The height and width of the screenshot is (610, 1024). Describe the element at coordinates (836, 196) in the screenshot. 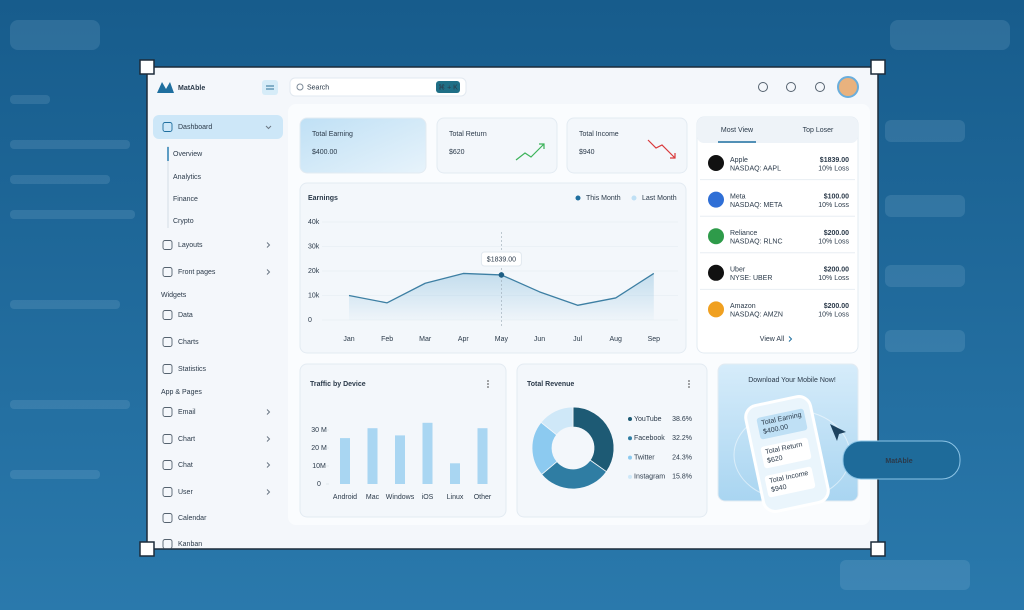

I see `price: $100.00` at that location.